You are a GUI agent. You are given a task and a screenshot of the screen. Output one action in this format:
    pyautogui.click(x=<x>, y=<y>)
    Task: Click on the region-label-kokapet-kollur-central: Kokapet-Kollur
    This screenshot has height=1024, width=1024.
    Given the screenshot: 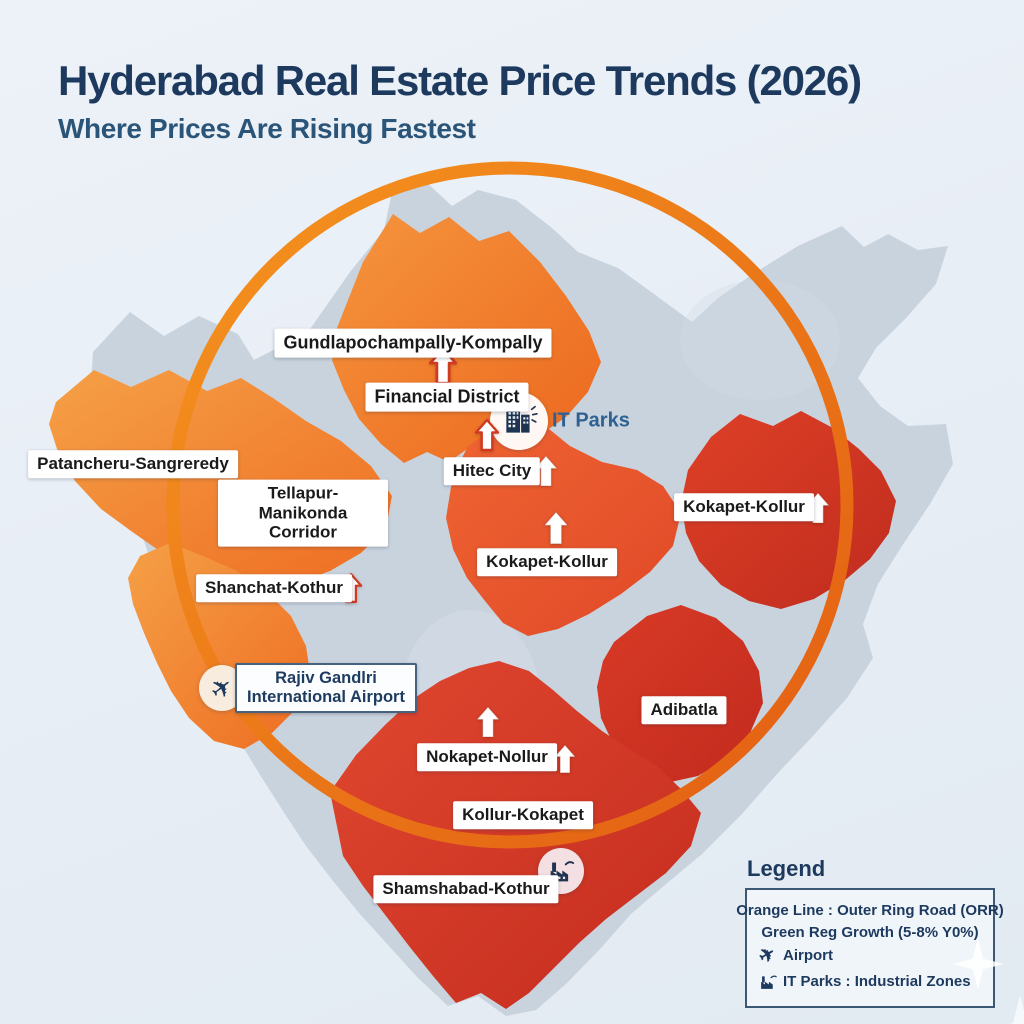 What is the action you would take?
    pyautogui.click(x=547, y=562)
    